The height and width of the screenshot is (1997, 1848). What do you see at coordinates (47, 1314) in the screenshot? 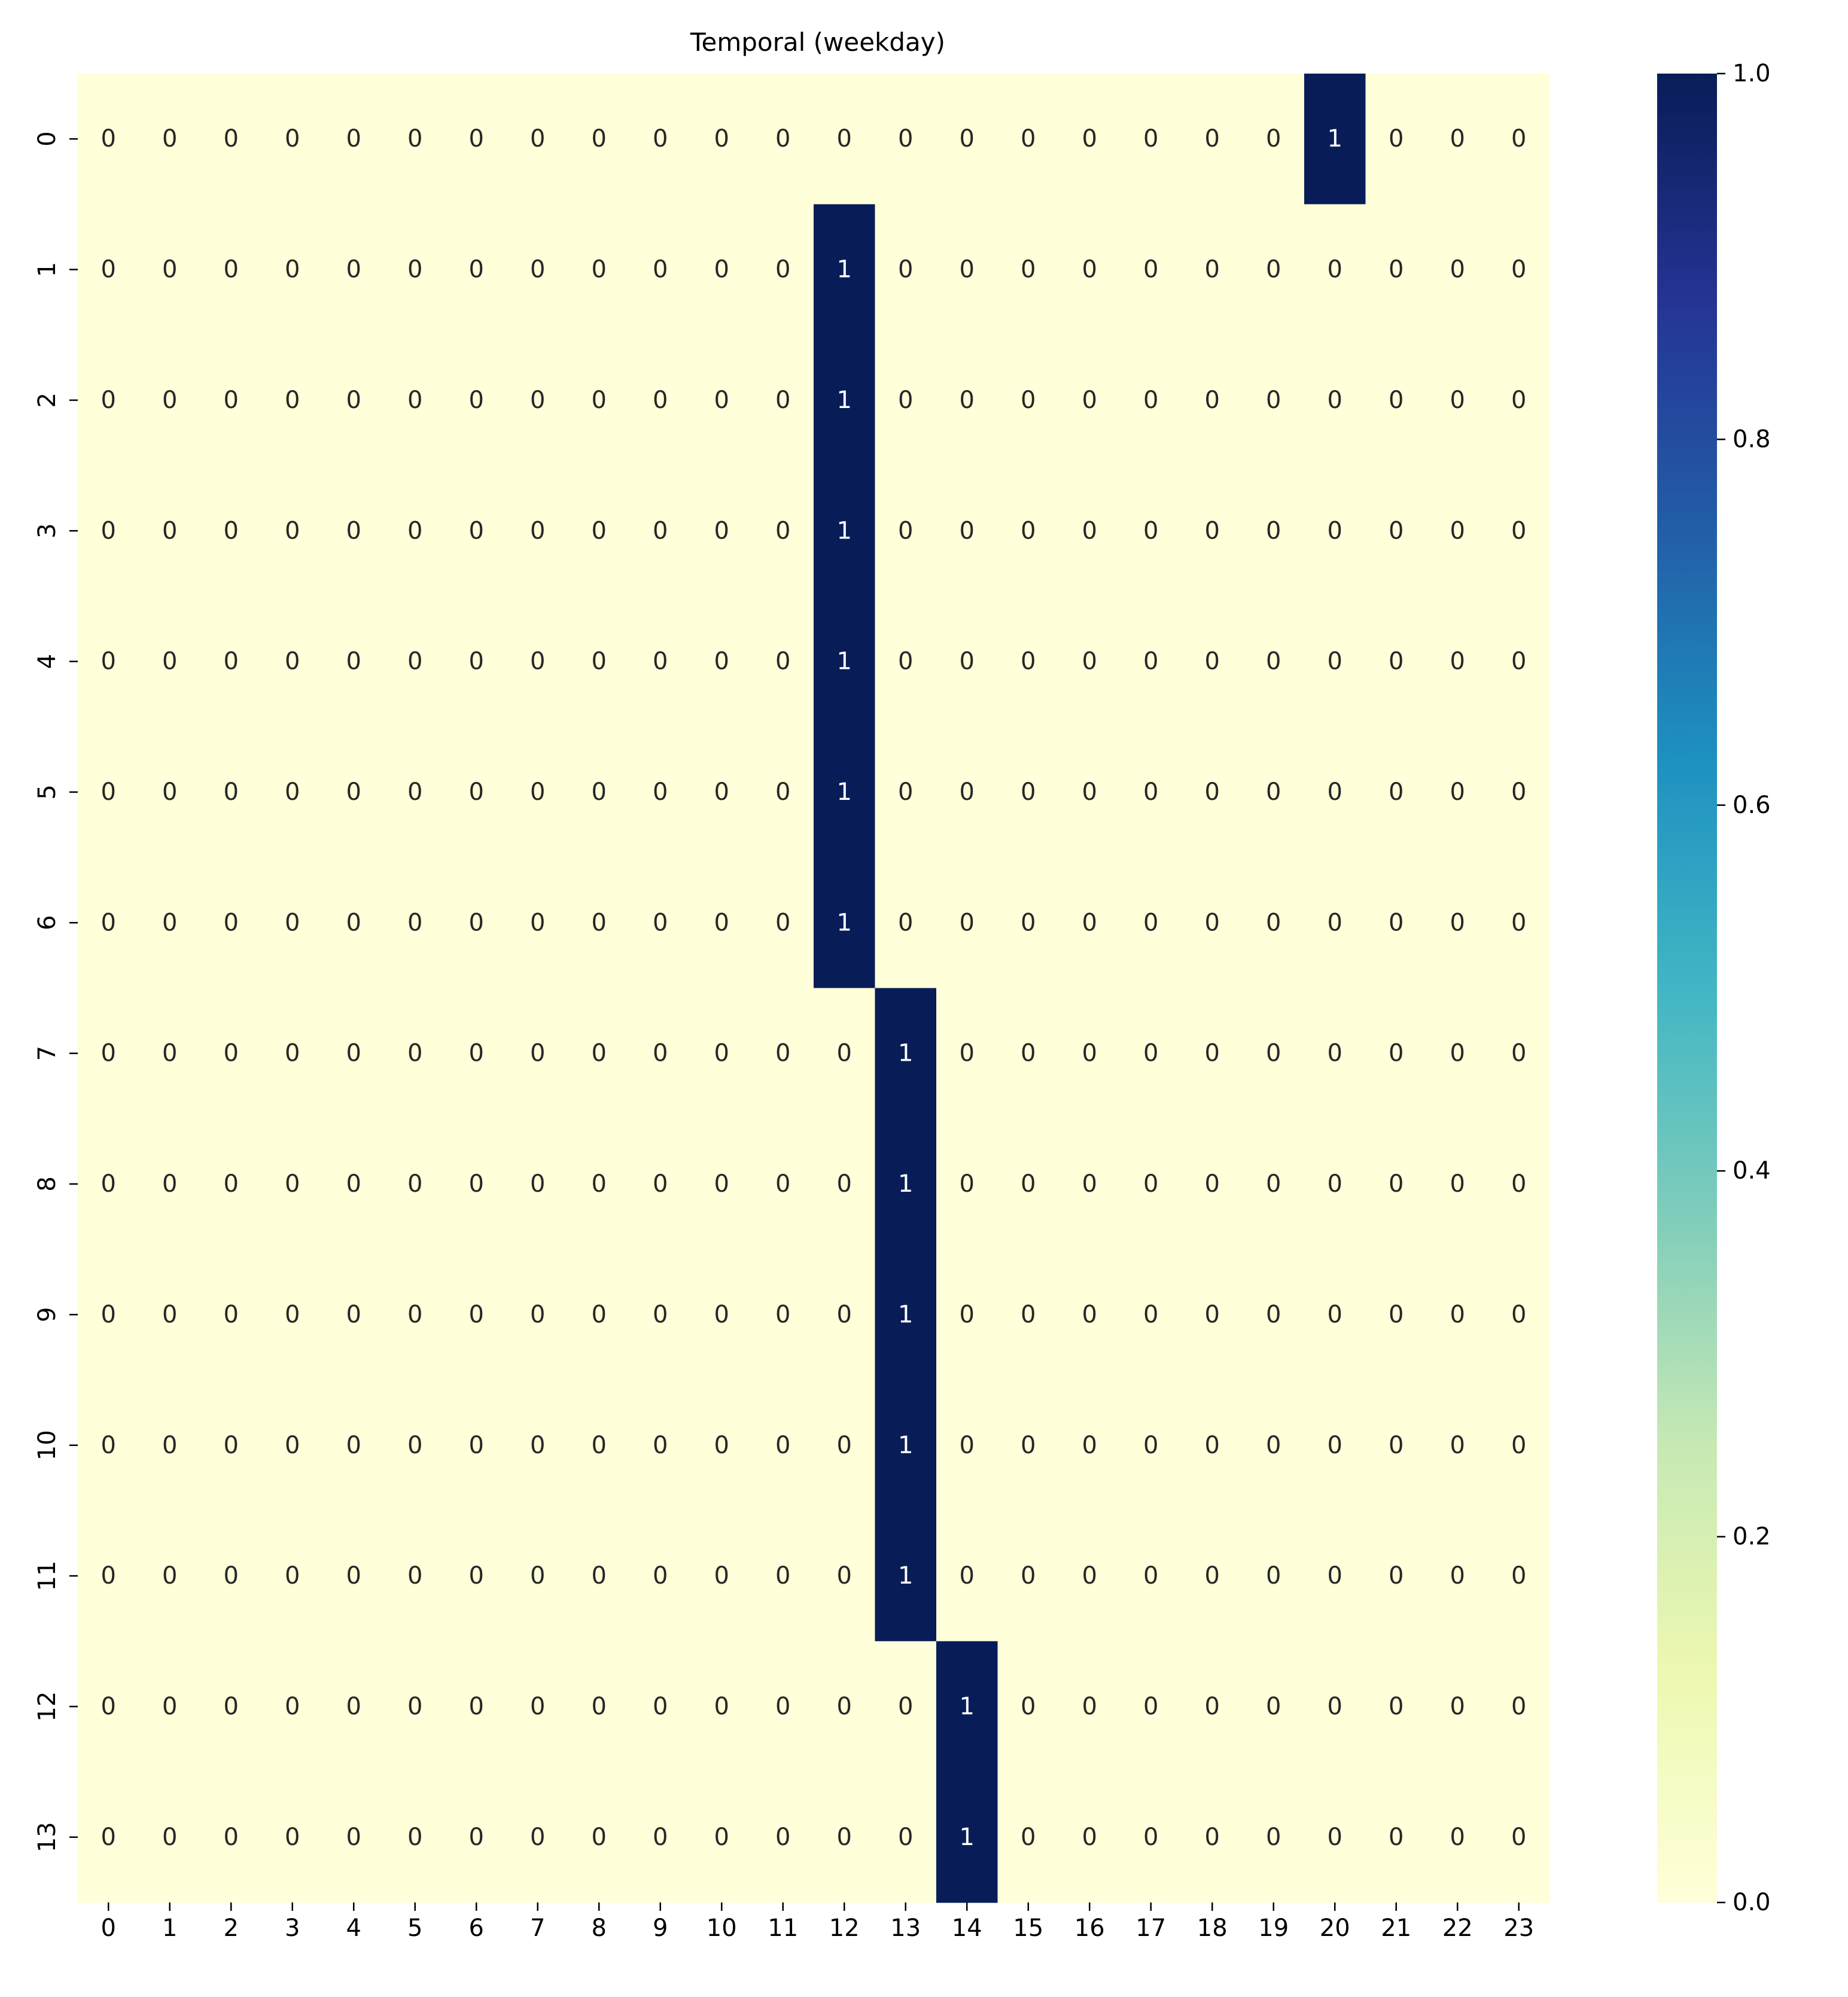
I see `y-tick-label: 9` at bounding box center [47, 1314].